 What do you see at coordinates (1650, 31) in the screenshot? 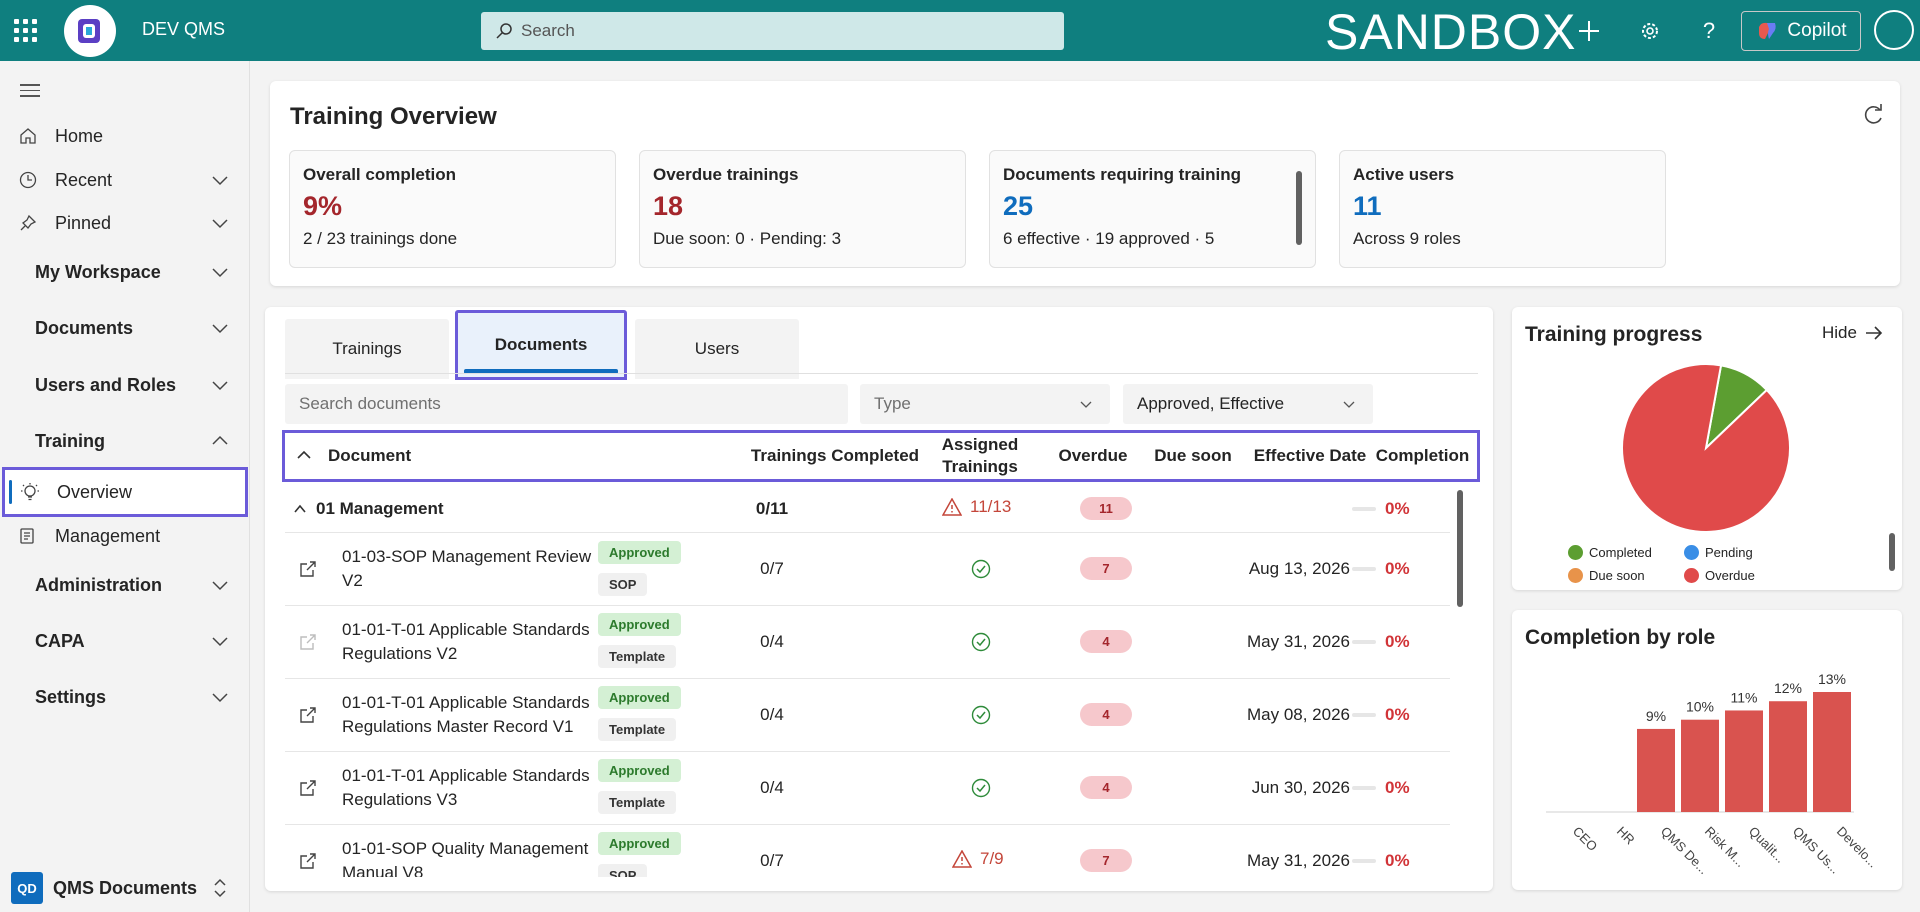
I see `gear-icon` at bounding box center [1650, 31].